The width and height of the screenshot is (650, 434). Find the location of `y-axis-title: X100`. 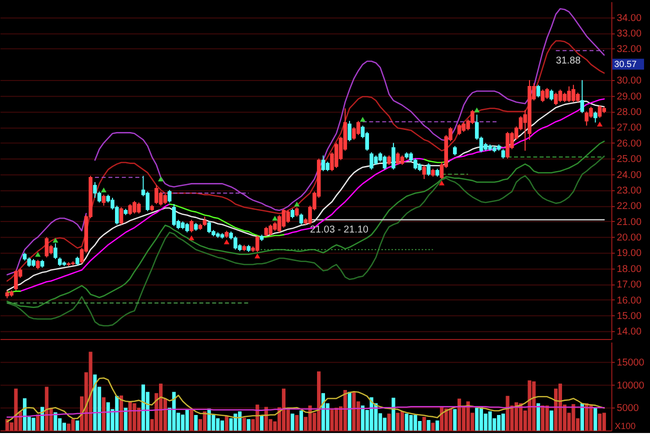

y-axis-title: X100 is located at coordinates (625, 425).